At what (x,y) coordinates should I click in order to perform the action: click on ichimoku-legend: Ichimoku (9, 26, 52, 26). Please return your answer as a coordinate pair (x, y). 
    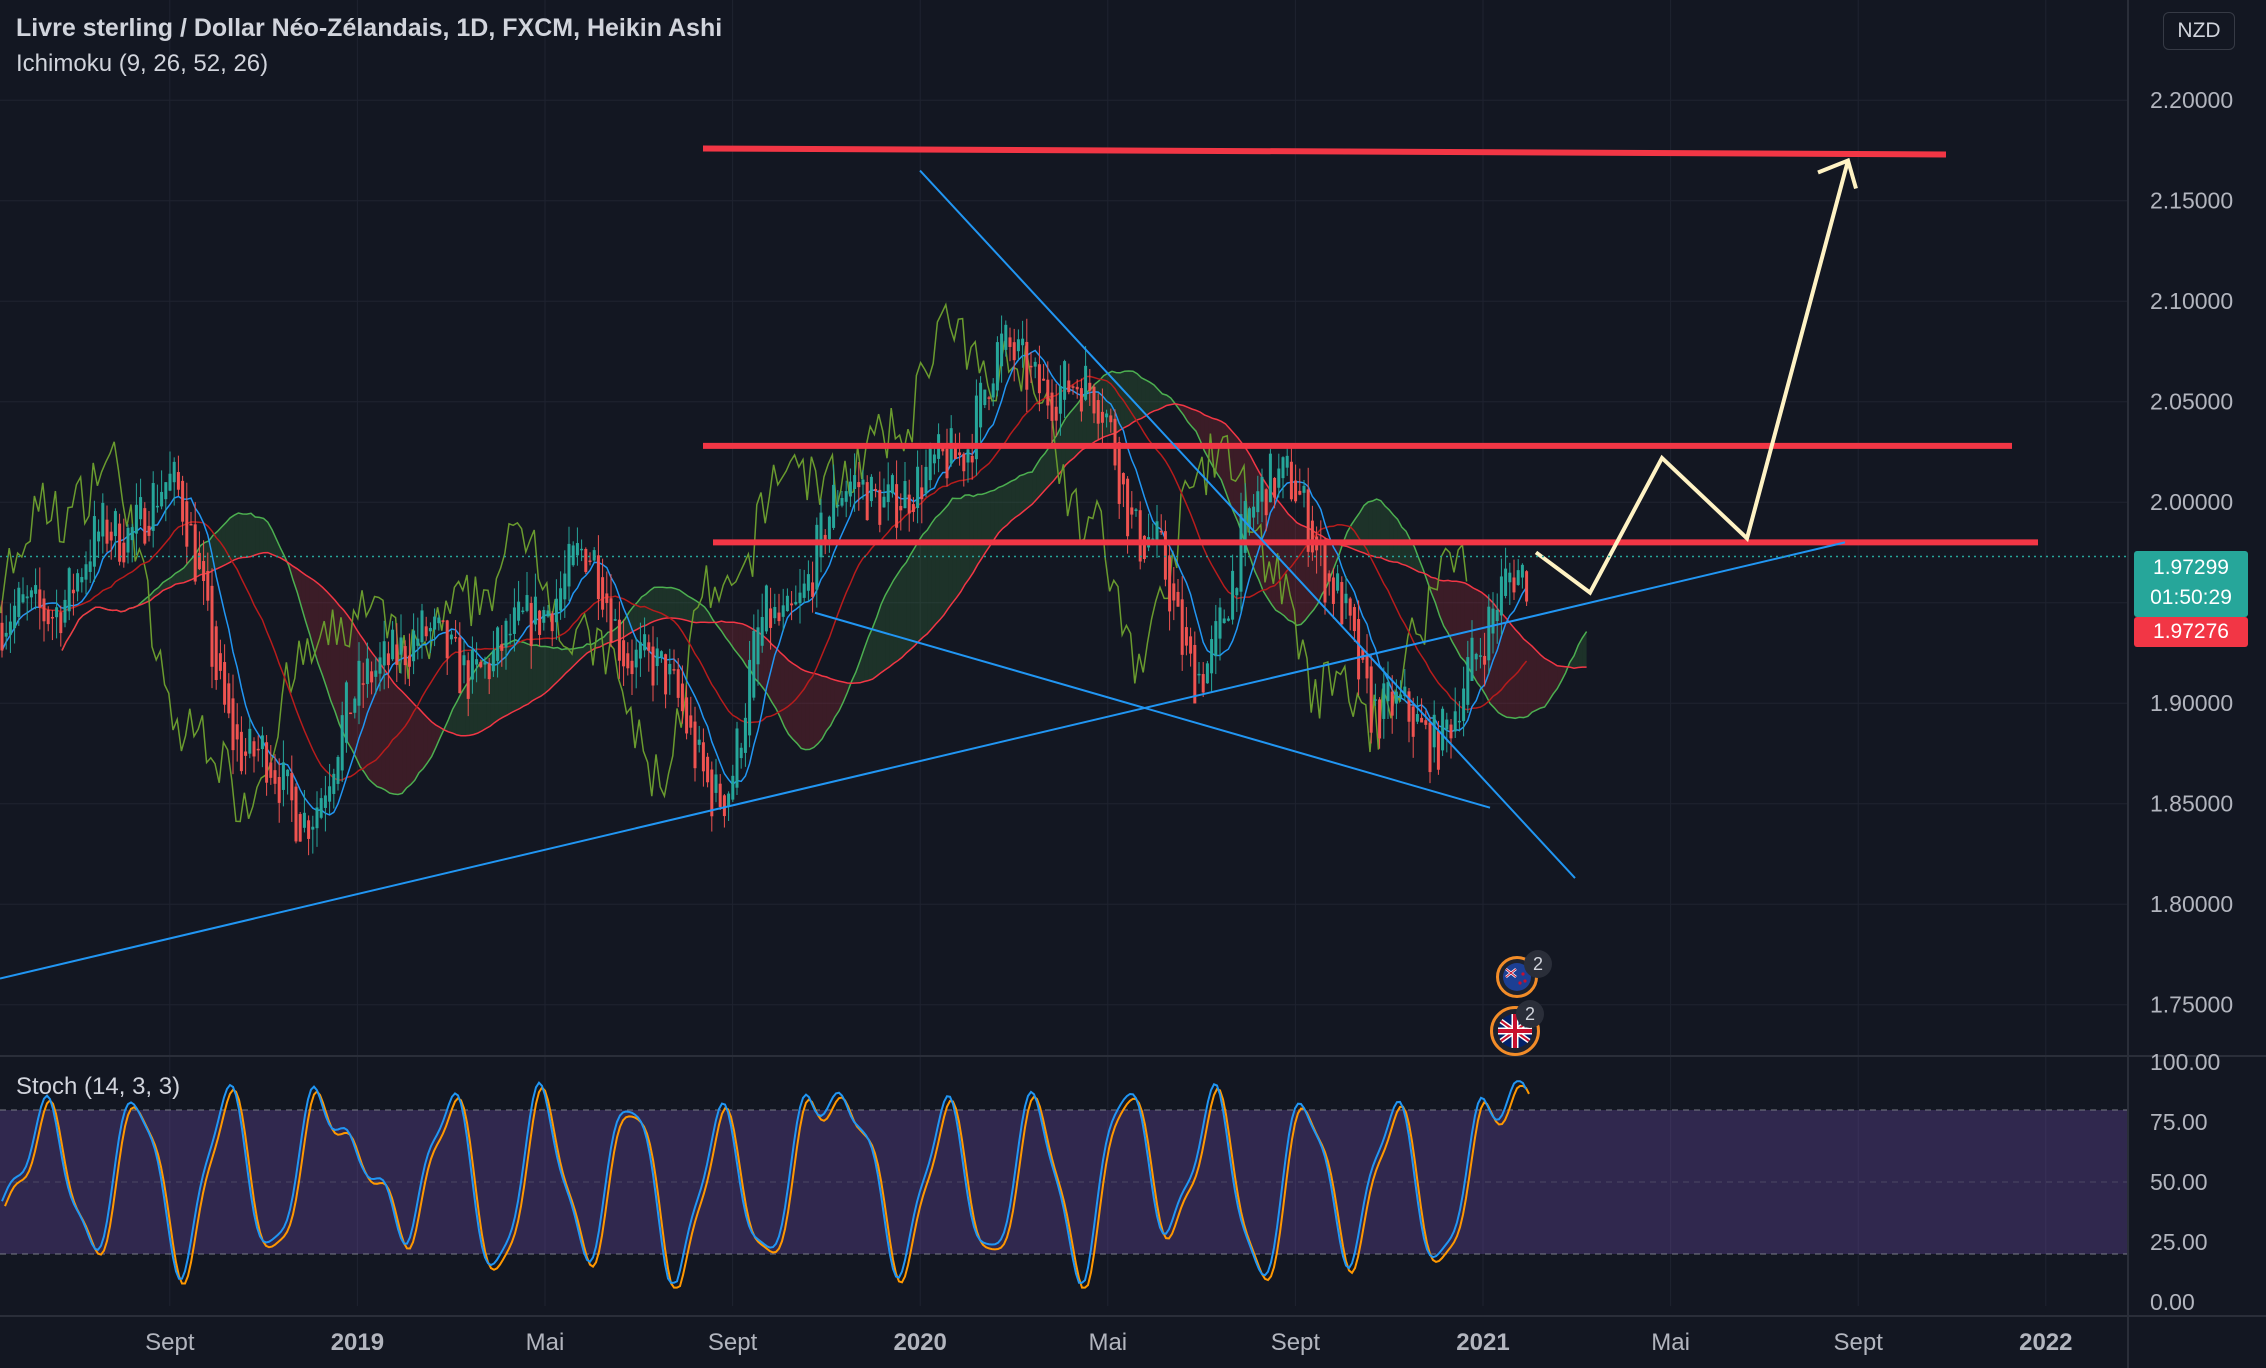
    Looking at the image, I should click on (142, 63).